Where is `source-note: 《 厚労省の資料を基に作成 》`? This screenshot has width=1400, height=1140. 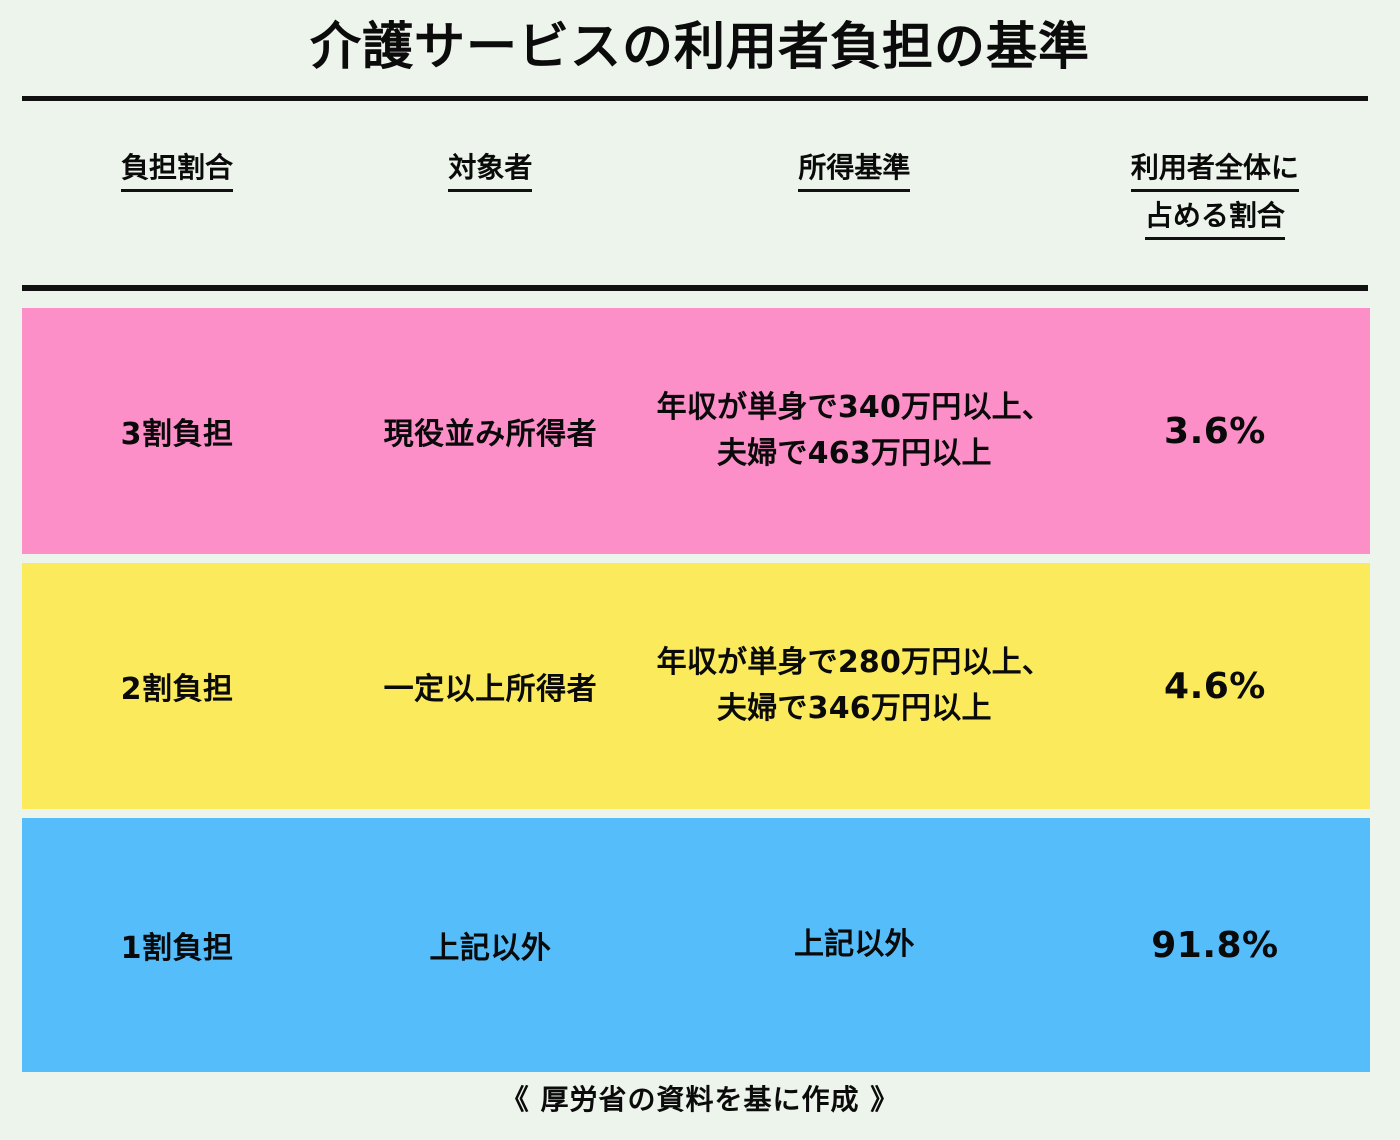 source-note: 《 厚労省の資料を基に作成 》 is located at coordinates (700, 1099).